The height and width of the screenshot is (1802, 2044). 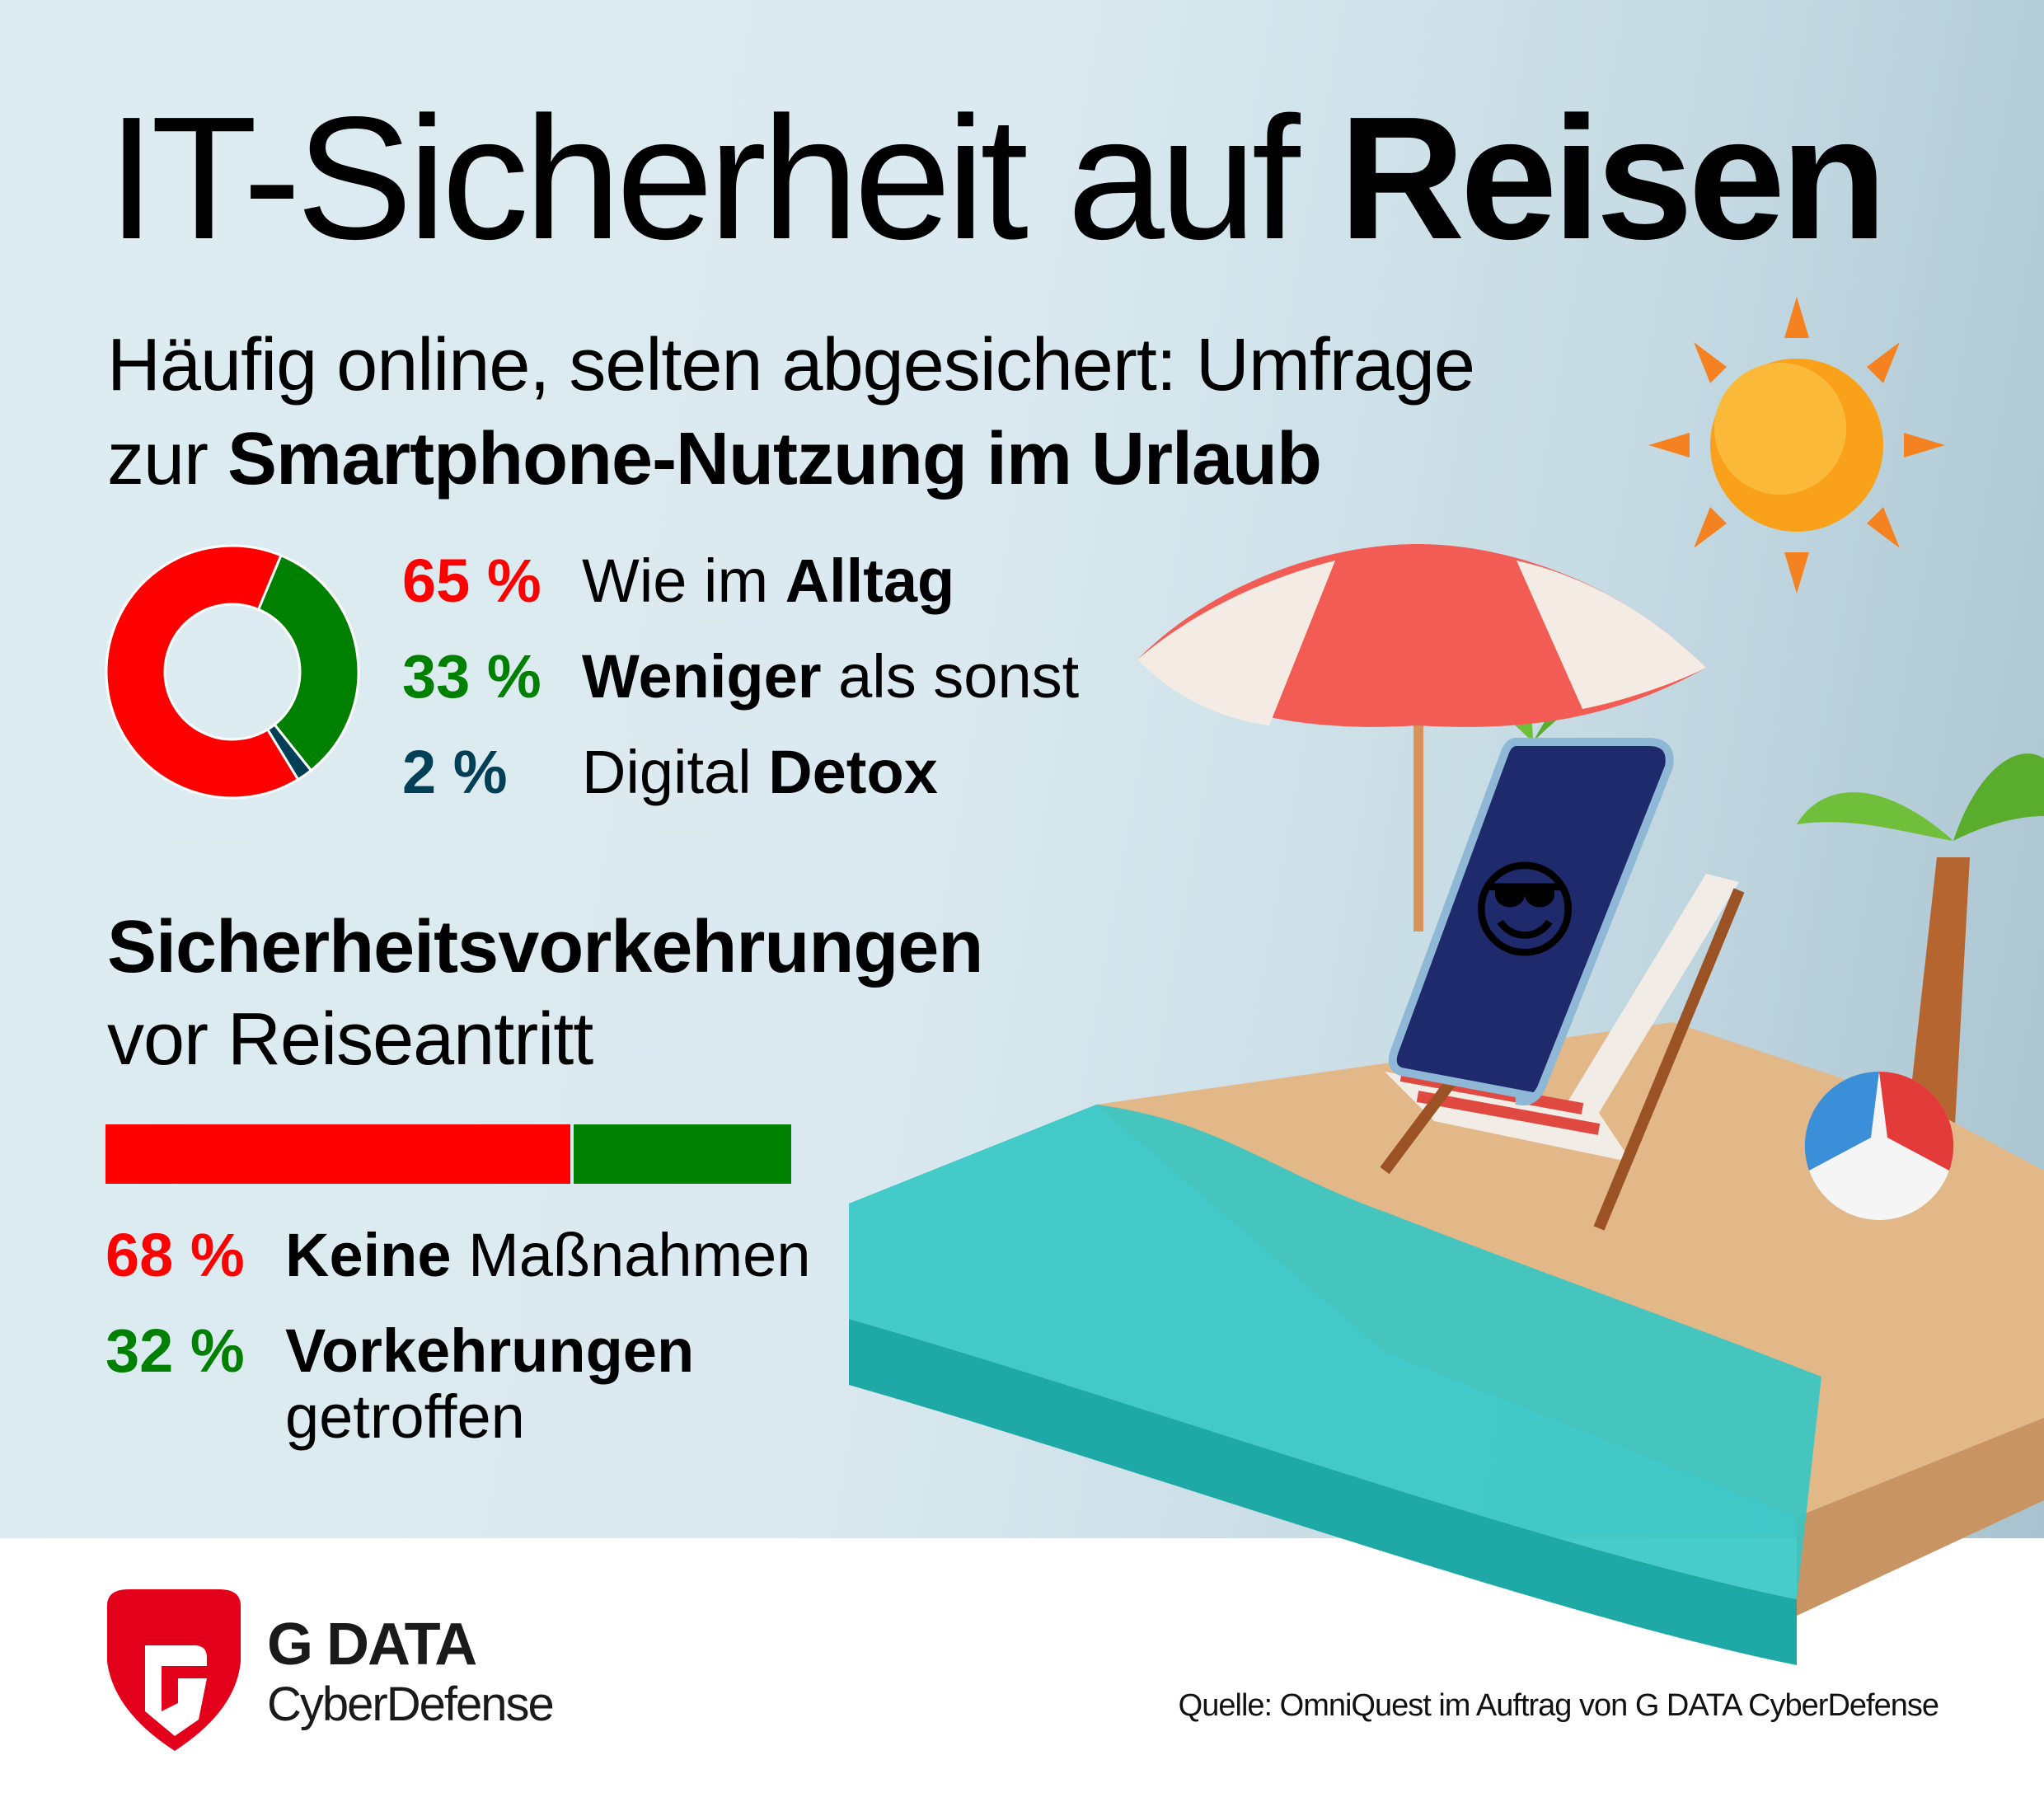 What do you see at coordinates (682, 1154) in the screenshot?
I see `precautions-bar-taken` at bounding box center [682, 1154].